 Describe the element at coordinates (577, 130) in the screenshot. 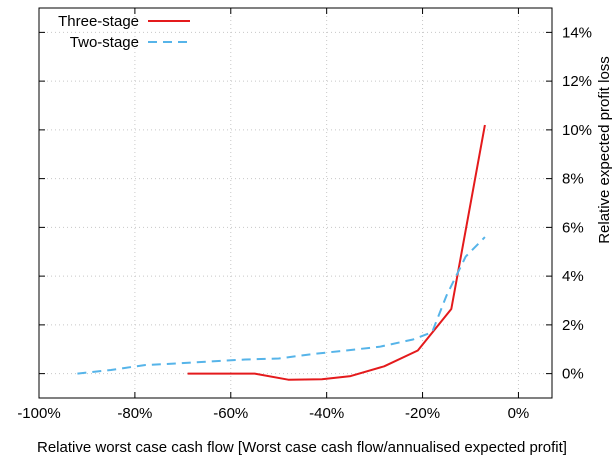

I see `y-tick-label: 10%` at that location.